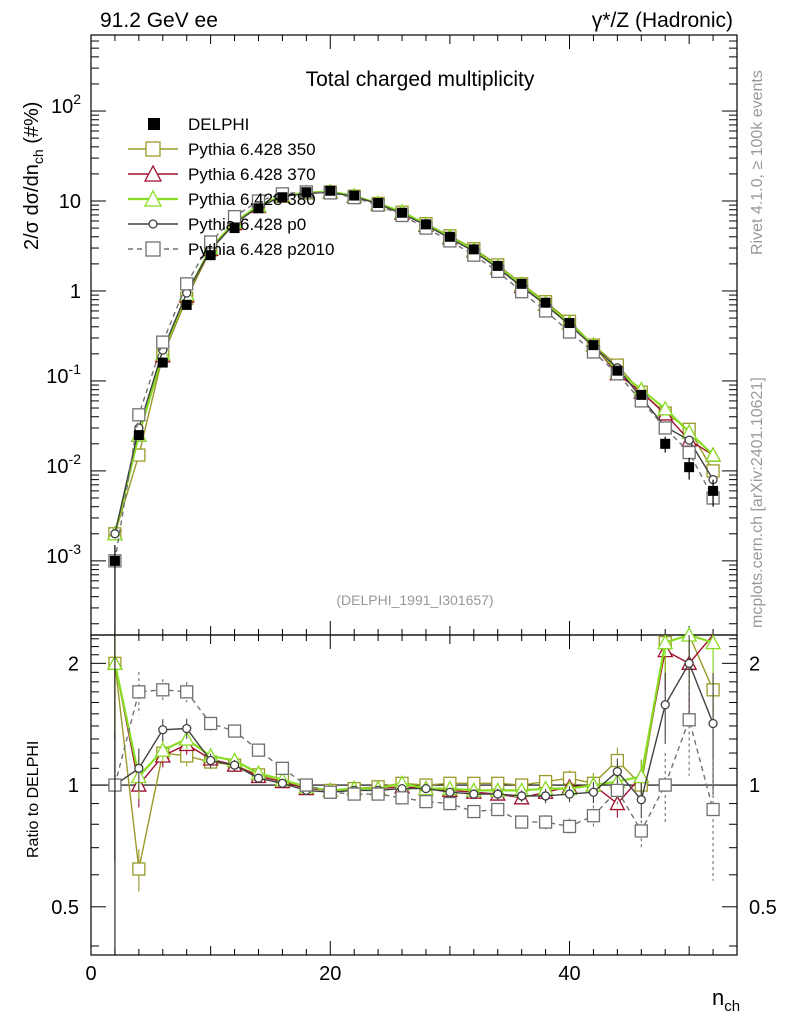  What do you see at coordinates (73, 786) in the screenshot?
I see `ratio-tick-label-left: 1` at bounding box center [73, 786].